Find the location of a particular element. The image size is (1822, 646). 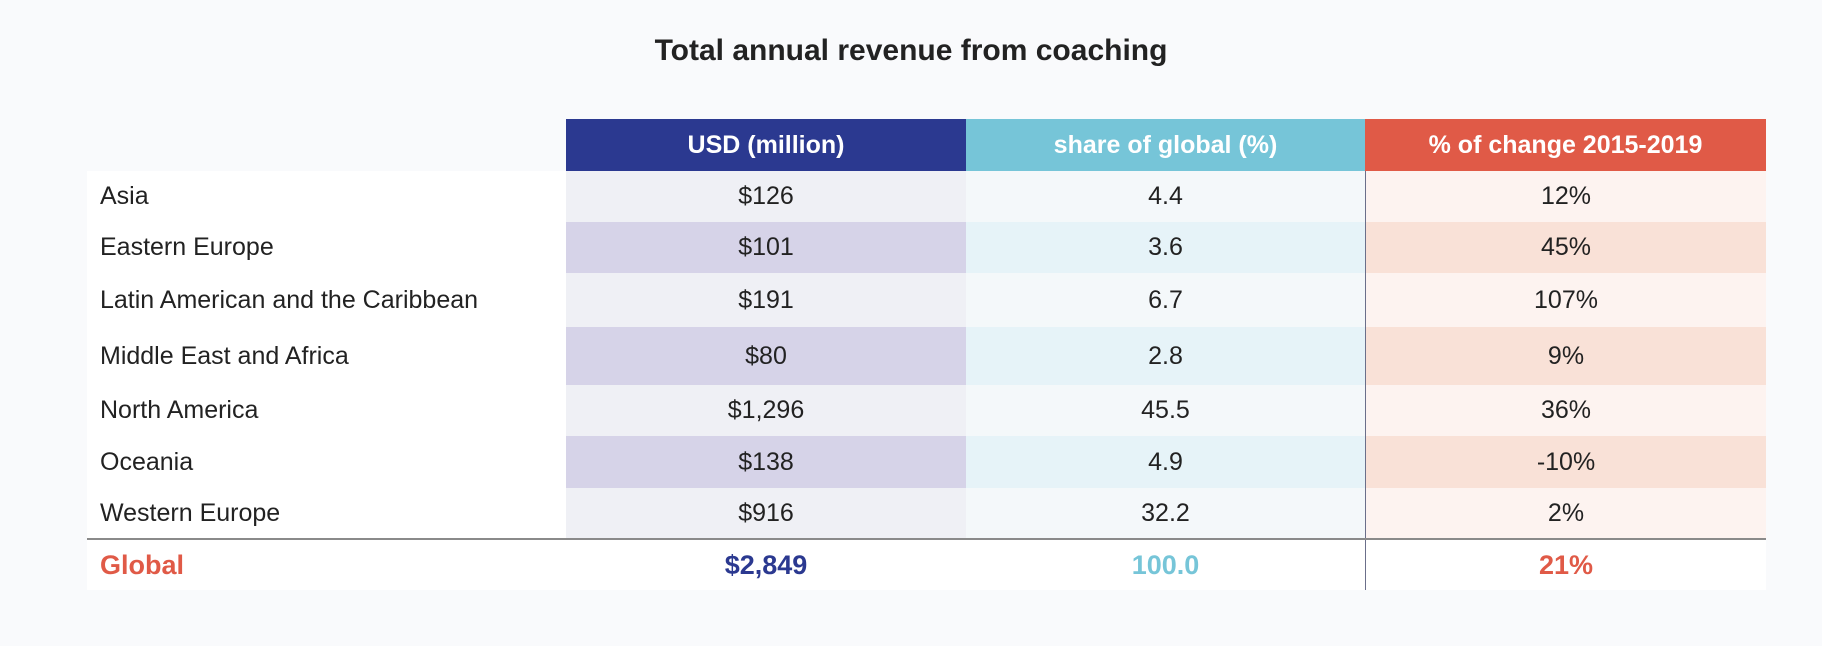

table-row: Asia $126 4.4 12% is located at coordinates (926, 196).